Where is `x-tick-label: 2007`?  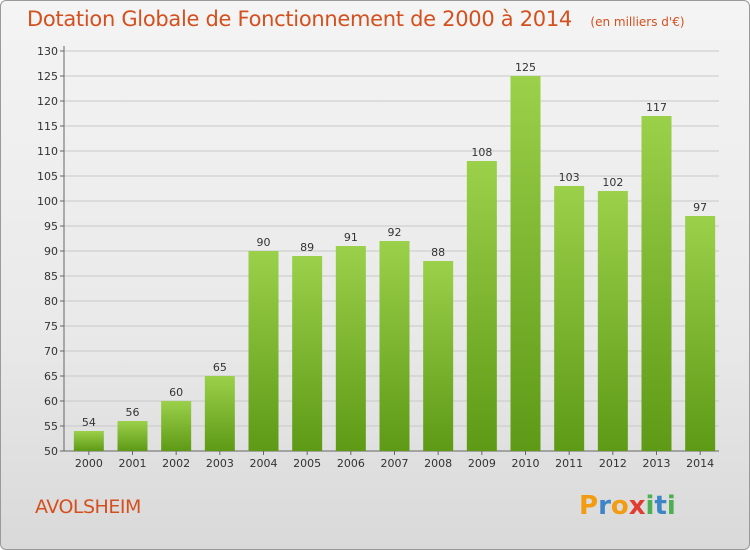
x-tick-label: 2007 is located at coordinates (395, 463).